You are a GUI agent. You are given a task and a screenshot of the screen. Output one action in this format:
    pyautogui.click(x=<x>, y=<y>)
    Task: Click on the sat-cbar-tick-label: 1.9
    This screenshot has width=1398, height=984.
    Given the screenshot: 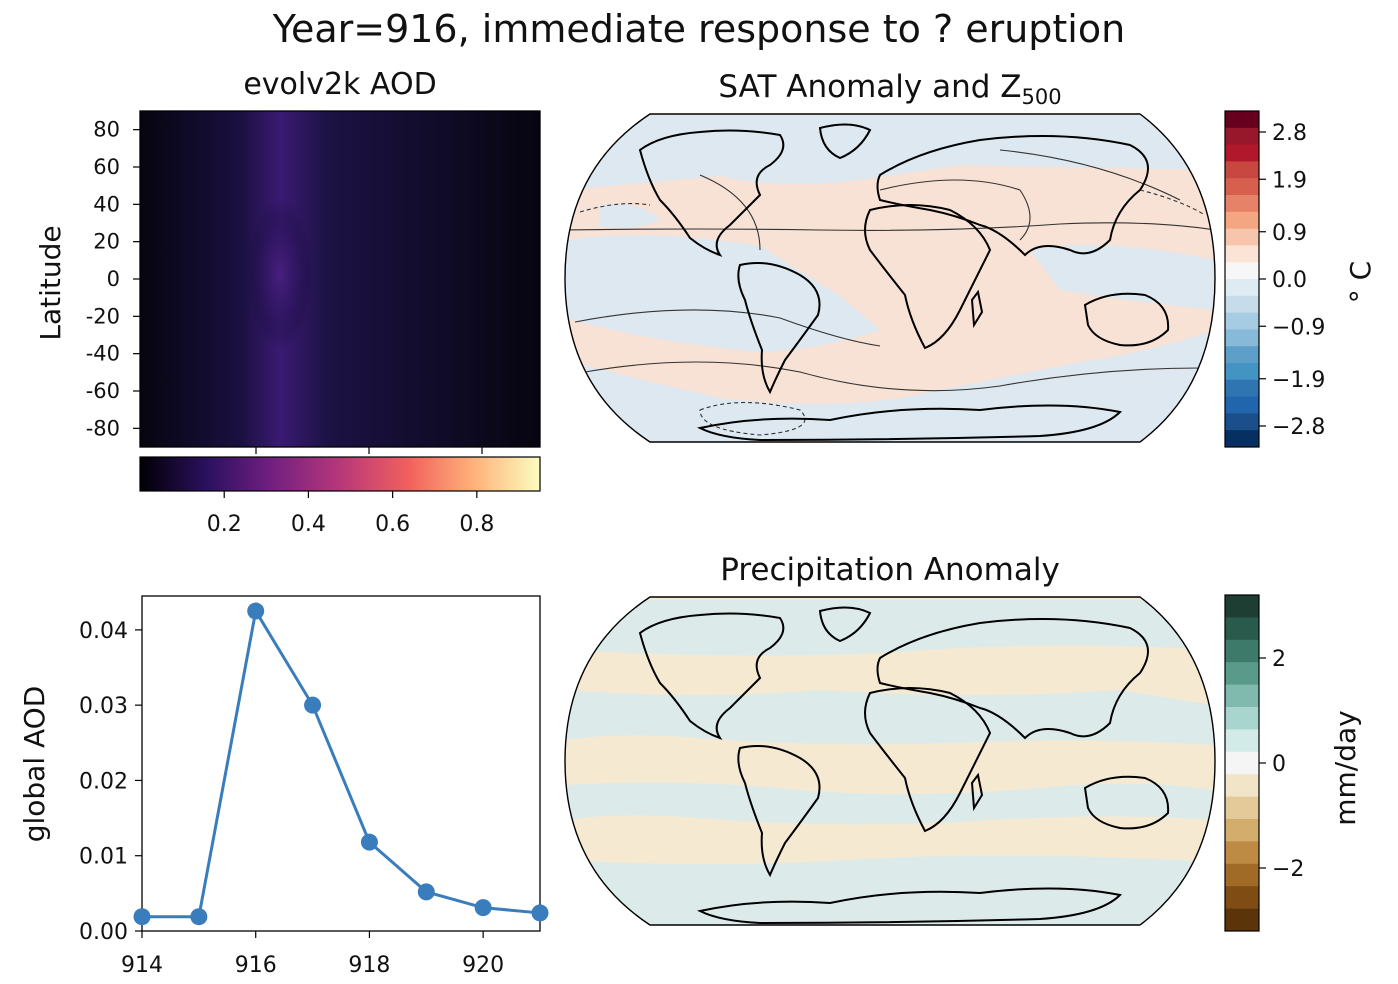 What is the action you would take?
    pyautogui.click(x=1289, y=180)
    